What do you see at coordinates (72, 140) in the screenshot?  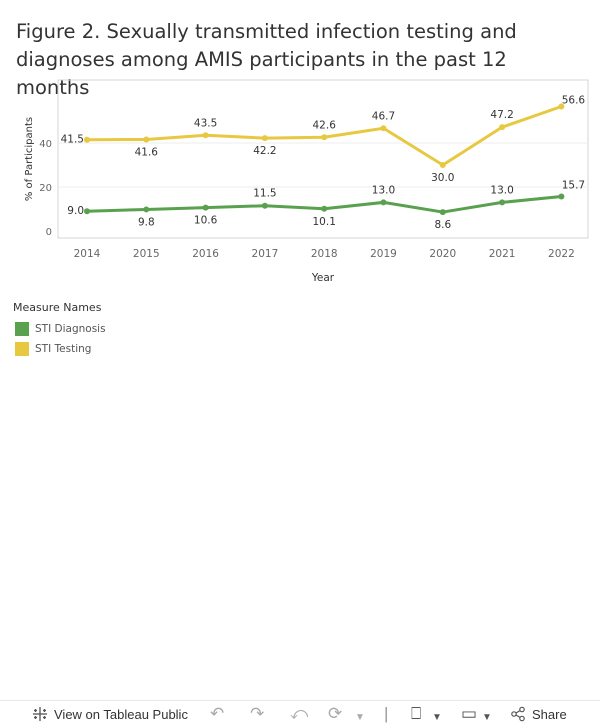 I see `data-label: 41.5` at bounding box center [72, 140].